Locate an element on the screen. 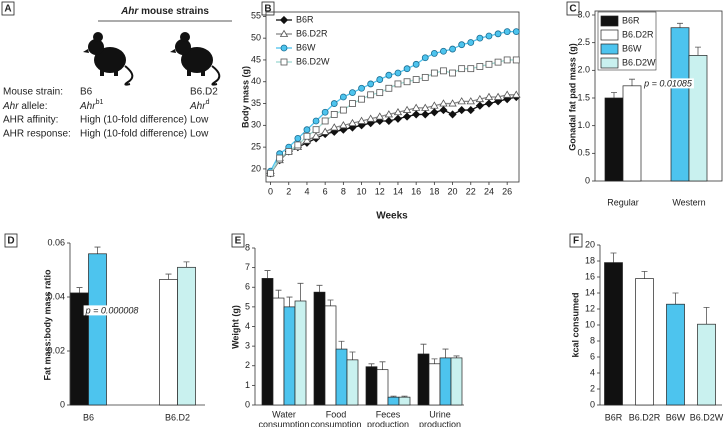 The height and width of the screenshot is (427, 726). cell: Low is located at coordinates (199, 120).